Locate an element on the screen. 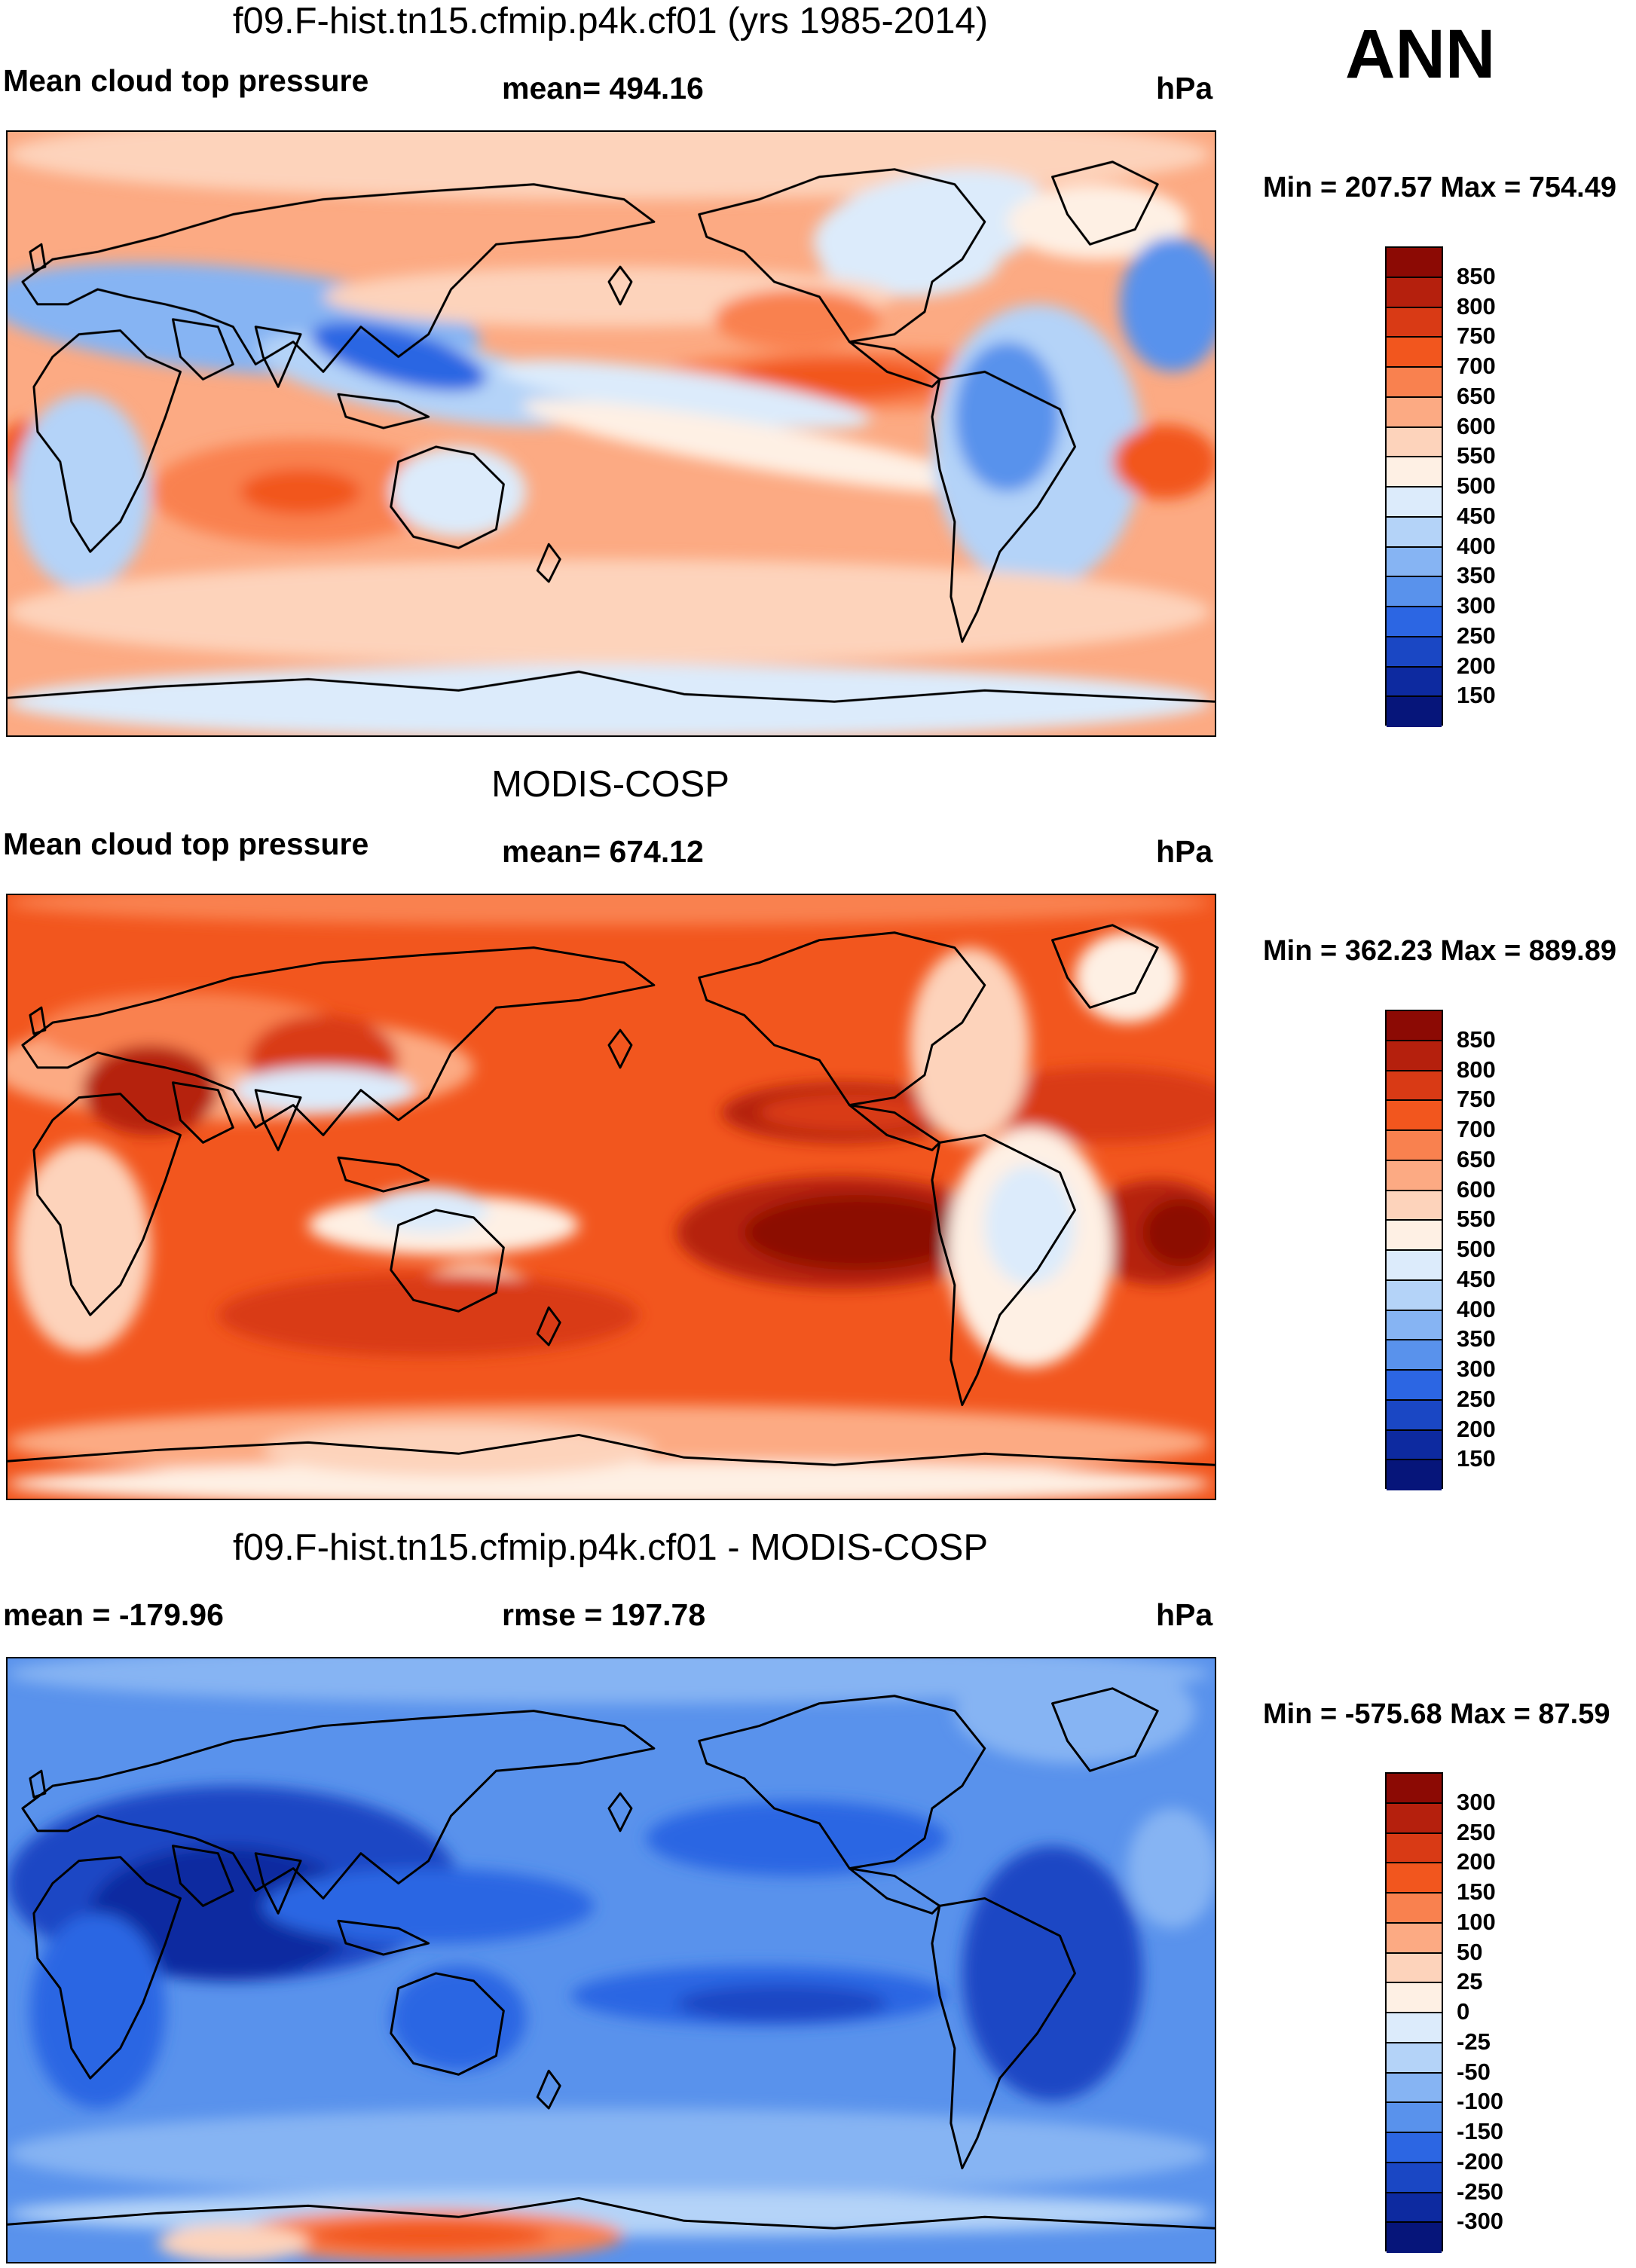  panel-1-variable-label: Mean cloud top pressure is located at coordinates (186, 80).